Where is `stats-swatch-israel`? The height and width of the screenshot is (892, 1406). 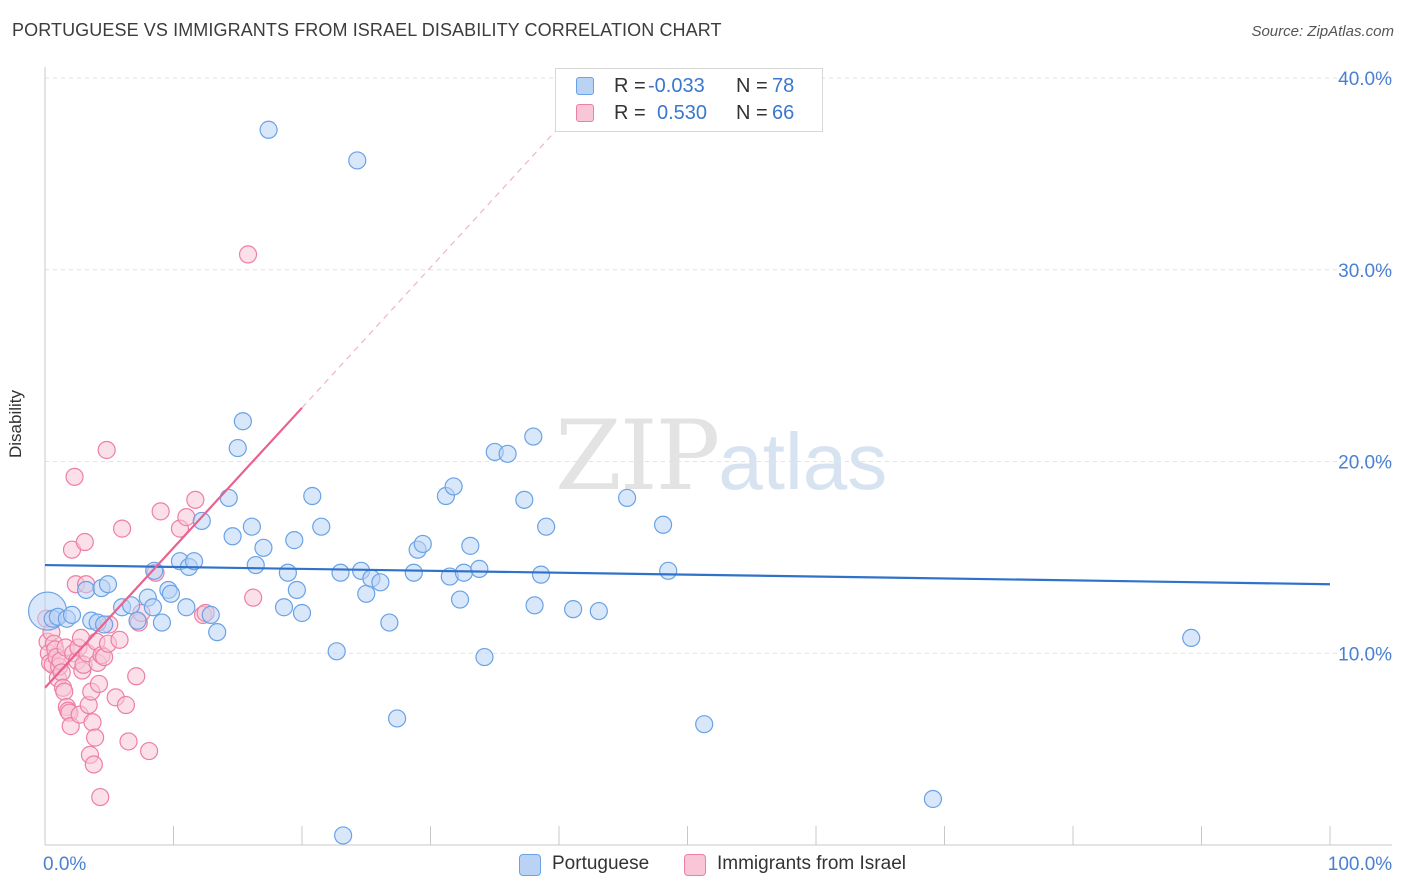
stats-swatch-israel is located at coordinates (585, 113).